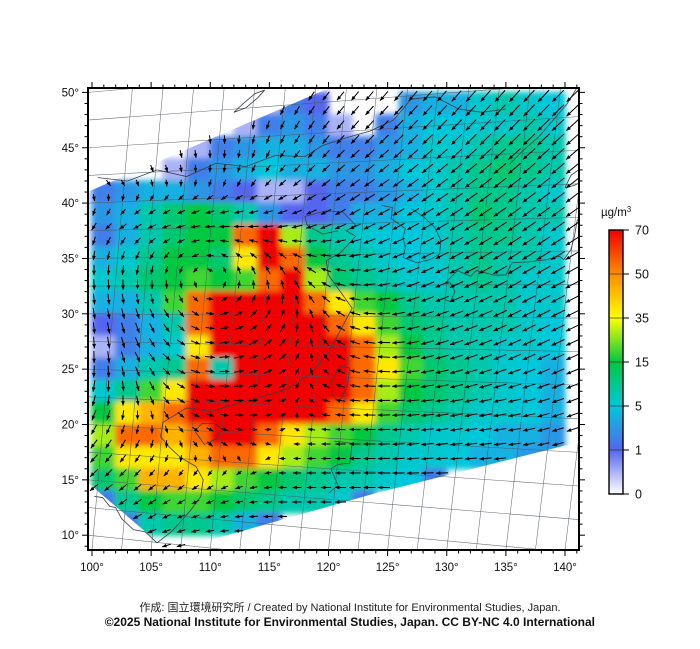  What do you see at coordinates (565, 568) in the screenshot?
I see `lon-tick-label: 140°` at bounding box center [565, 568].